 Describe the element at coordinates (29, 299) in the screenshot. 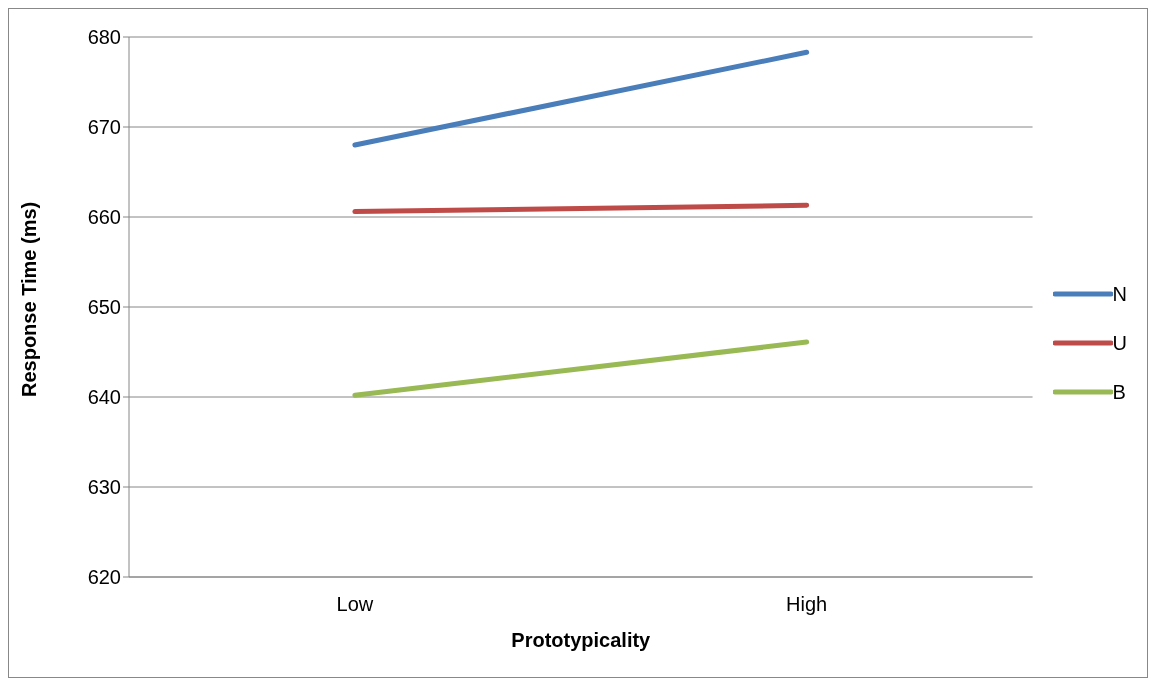

I see `y-axis-title: Response Time (ms)` at that location.